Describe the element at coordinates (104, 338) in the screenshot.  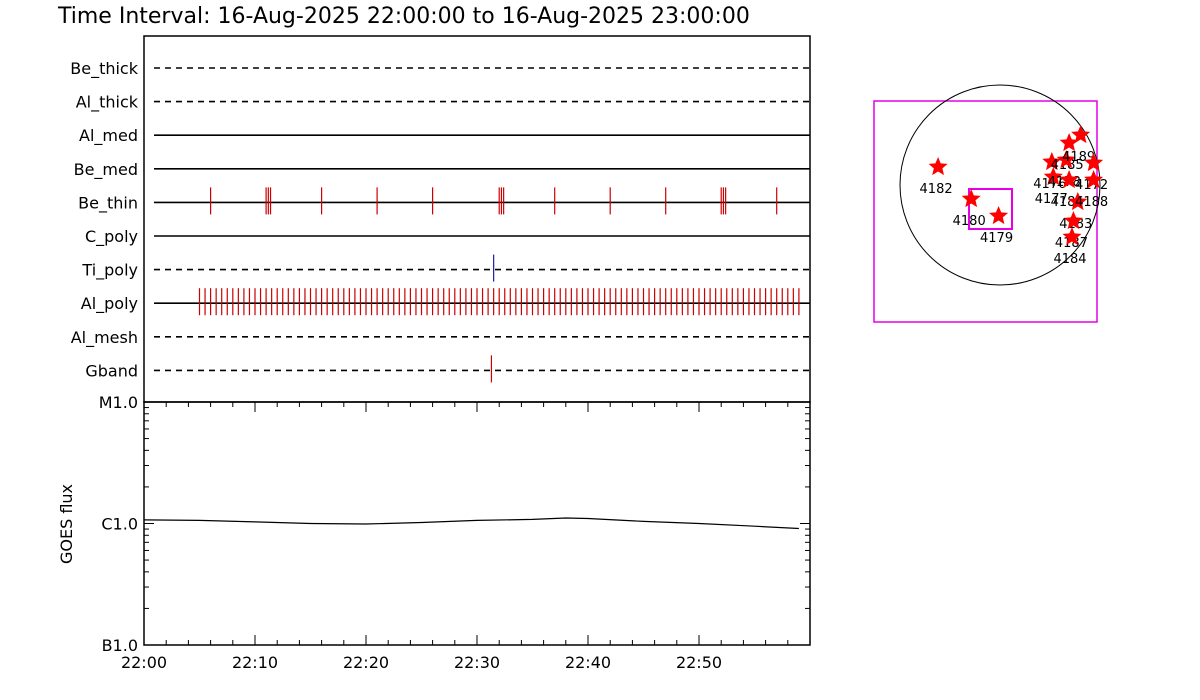
I see `row-label-al-mesh: Al_mesh` at that location.